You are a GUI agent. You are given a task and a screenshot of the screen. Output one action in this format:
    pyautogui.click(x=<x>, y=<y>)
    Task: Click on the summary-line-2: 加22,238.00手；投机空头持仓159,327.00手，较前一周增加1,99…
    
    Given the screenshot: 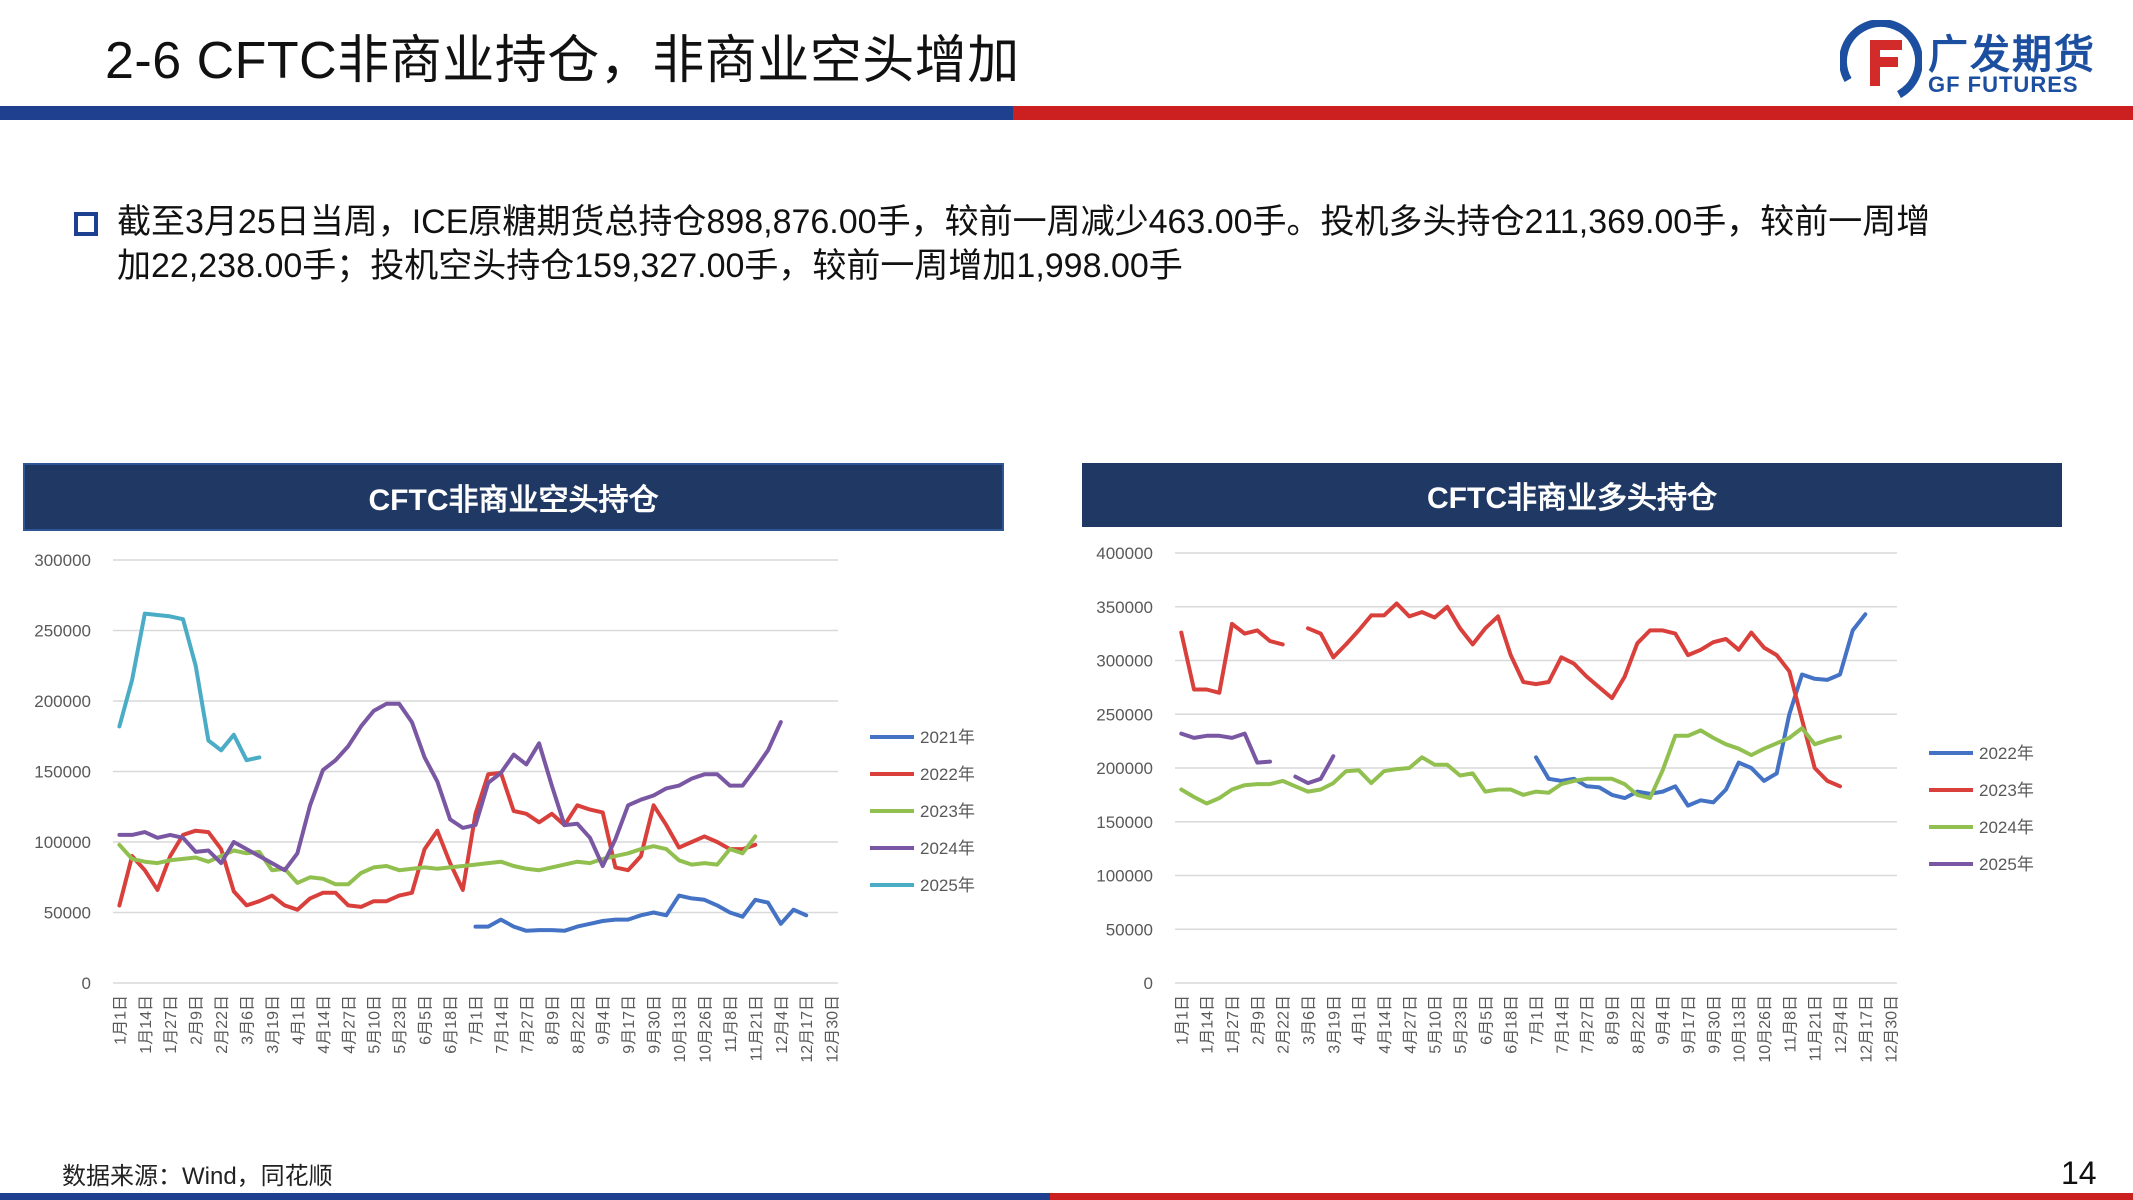 What is the action you would take?
    pyautogui.click(x=650, y=266)
    